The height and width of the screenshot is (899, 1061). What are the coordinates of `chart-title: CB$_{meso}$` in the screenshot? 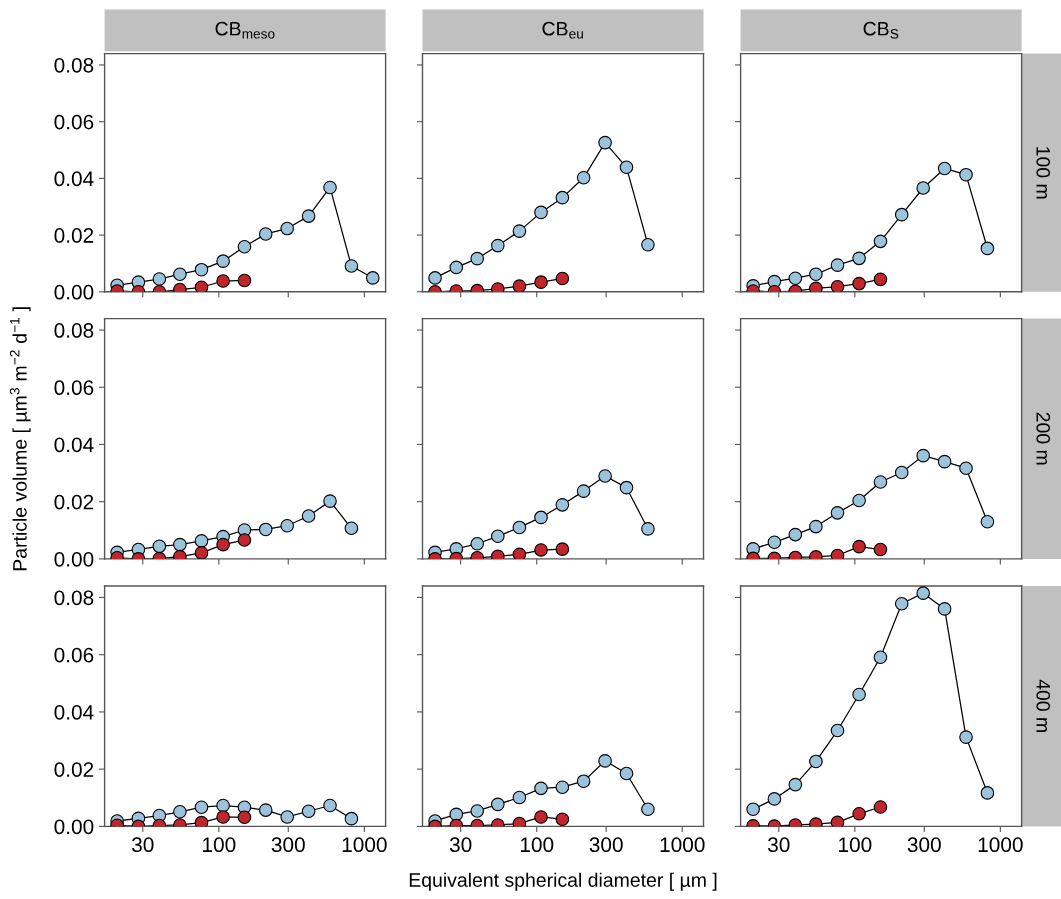 It's located at (245, 30).